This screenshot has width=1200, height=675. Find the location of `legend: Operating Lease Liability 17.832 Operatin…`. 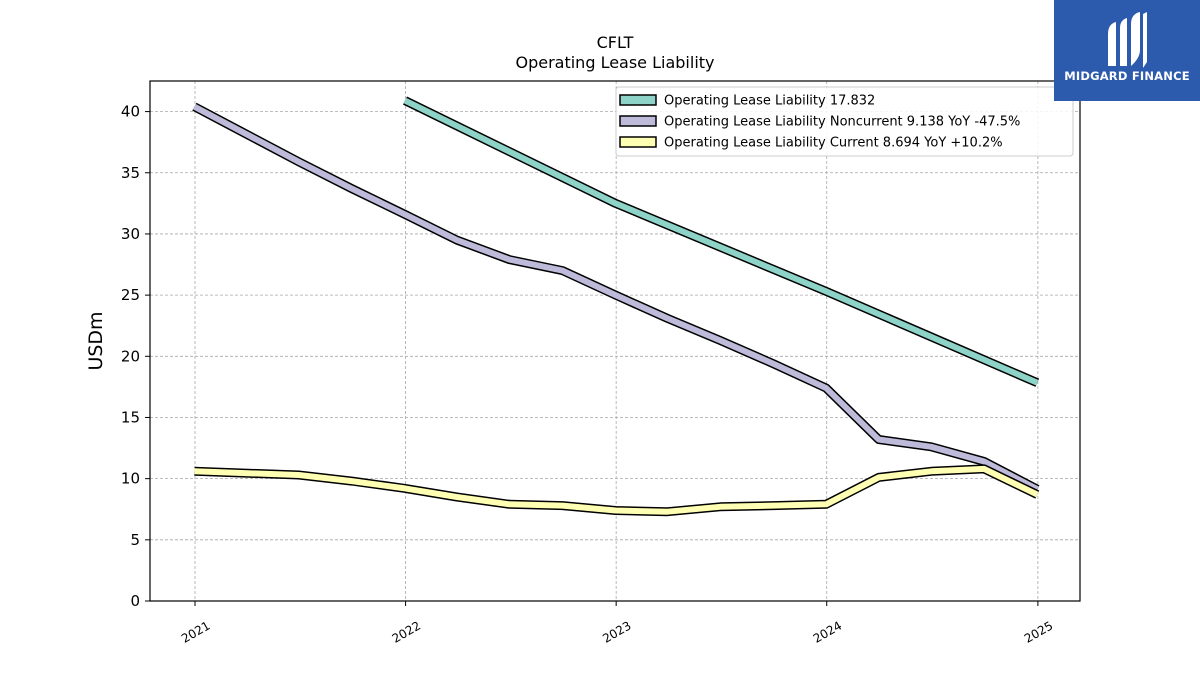

legend: Operating Lease Liability 17.832 Operatin… is located at coordinates (844, 121).